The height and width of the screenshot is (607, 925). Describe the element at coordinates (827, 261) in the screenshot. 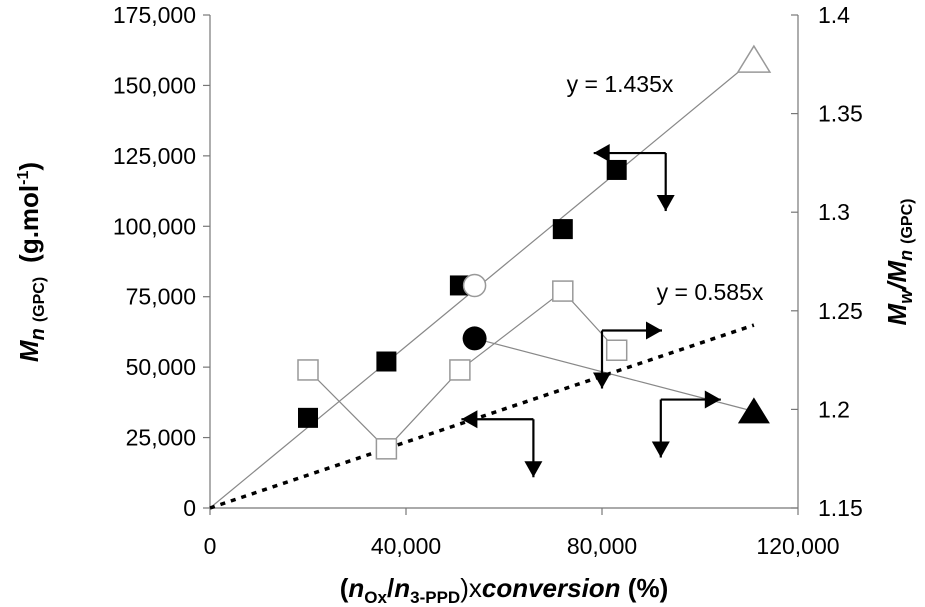

I see `right-ticks: 1.15 1.2 1.25 1.3 1.35 1.4` at that location.